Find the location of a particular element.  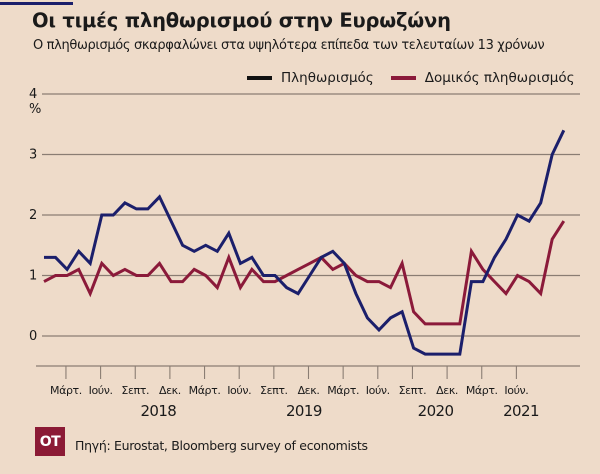

y-axis-unit: % is located at coordinates (35, 109).